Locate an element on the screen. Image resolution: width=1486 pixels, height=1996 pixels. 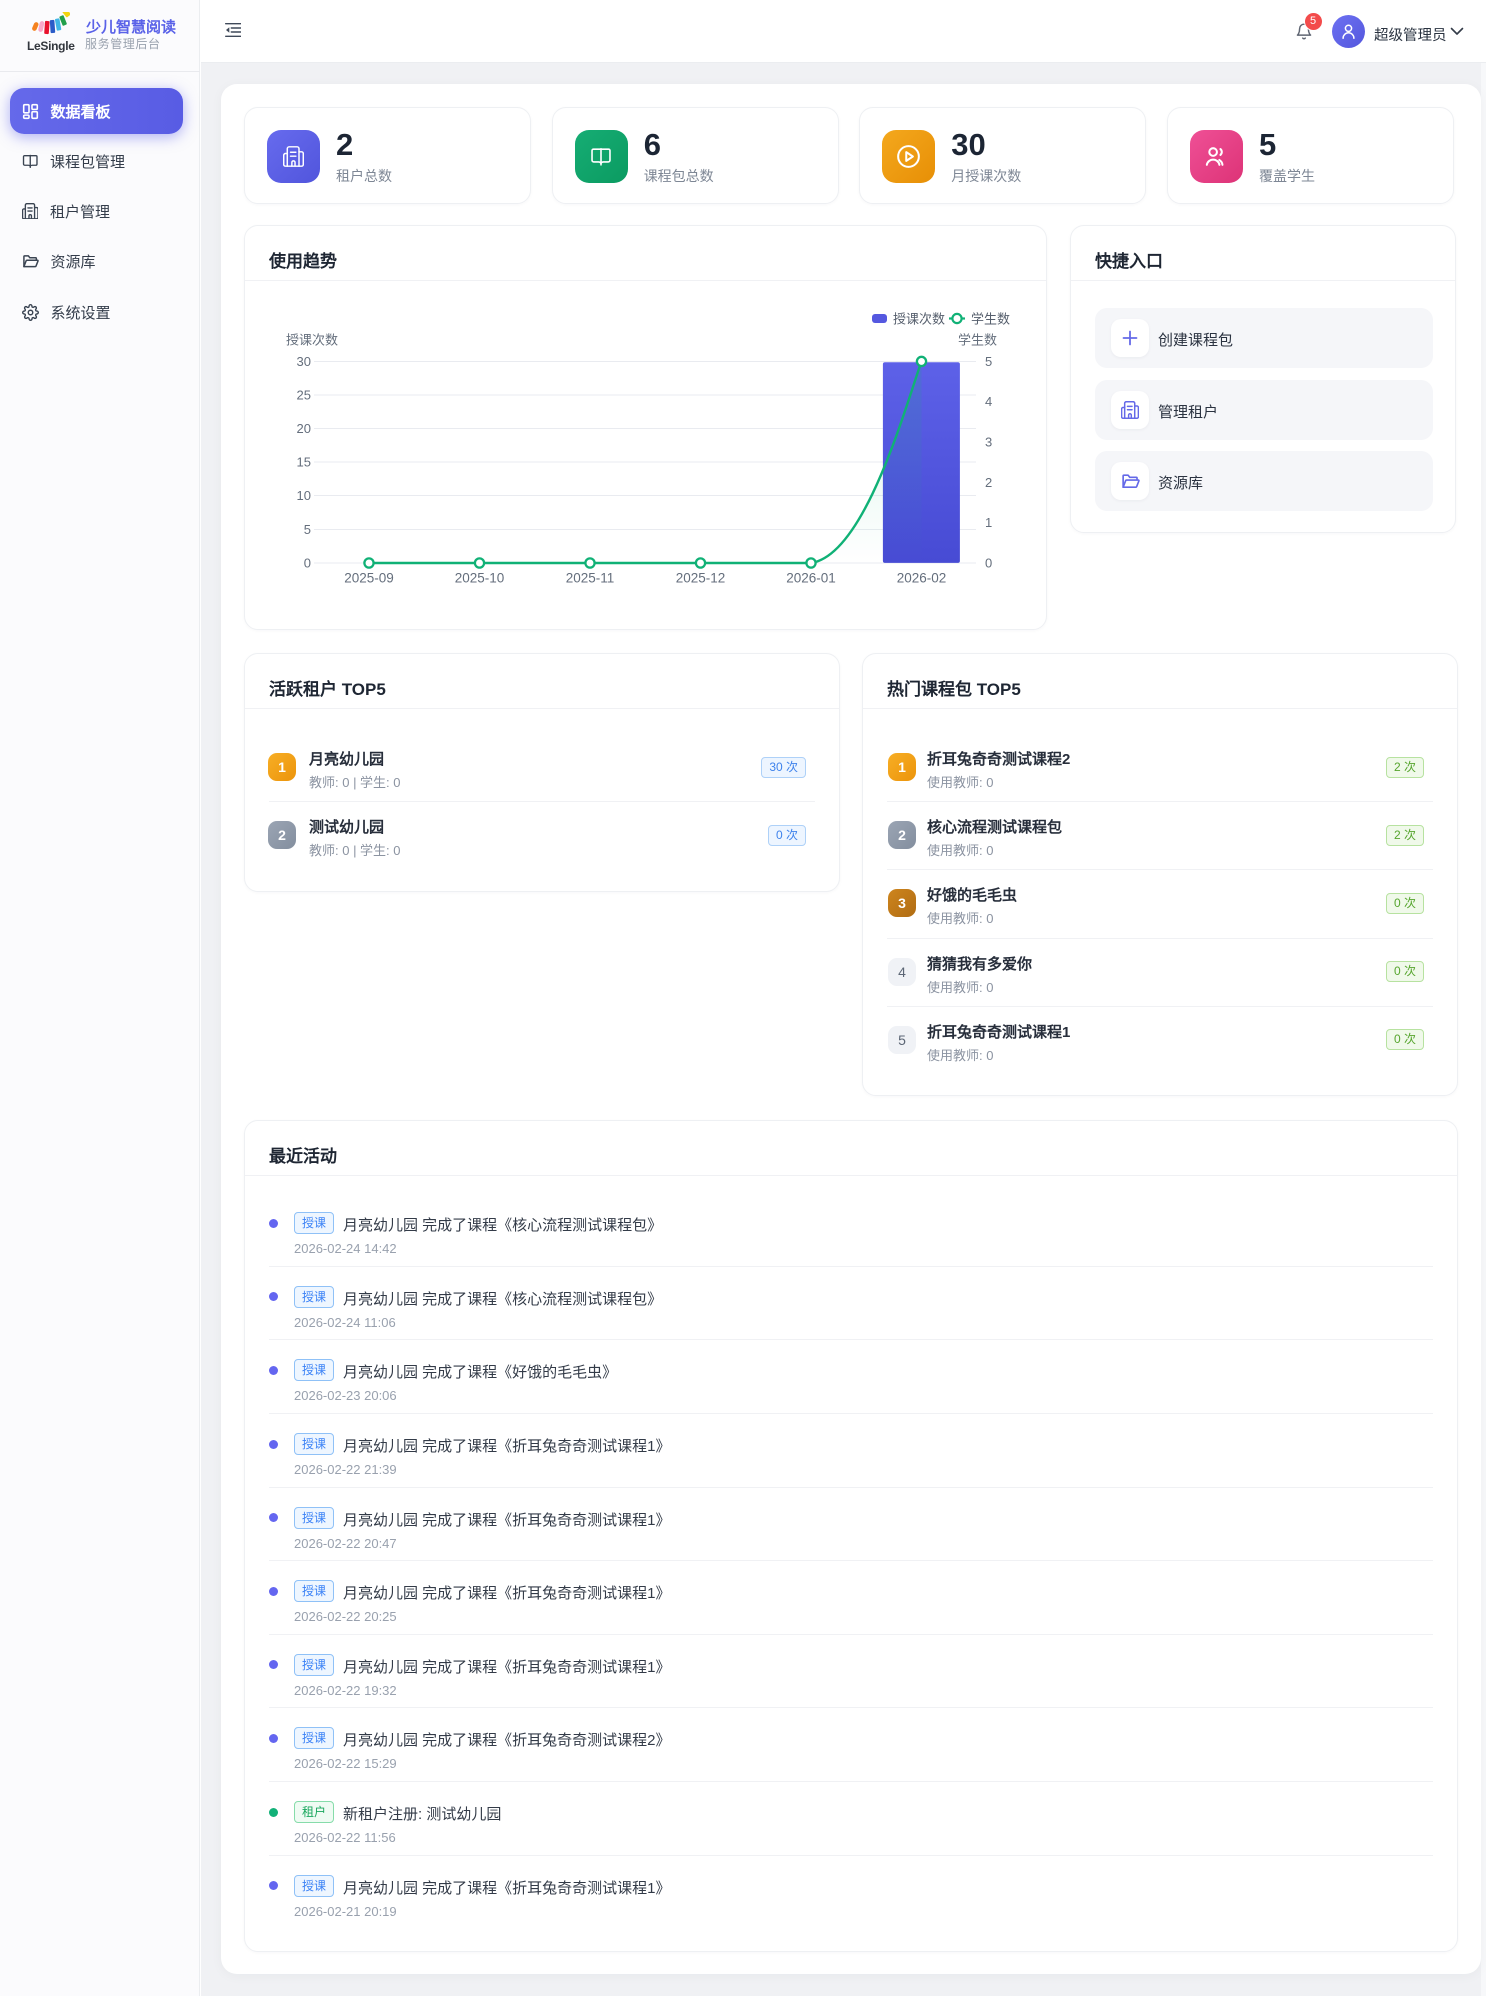
svg-text: 1 is located at coordinates (988, 522).